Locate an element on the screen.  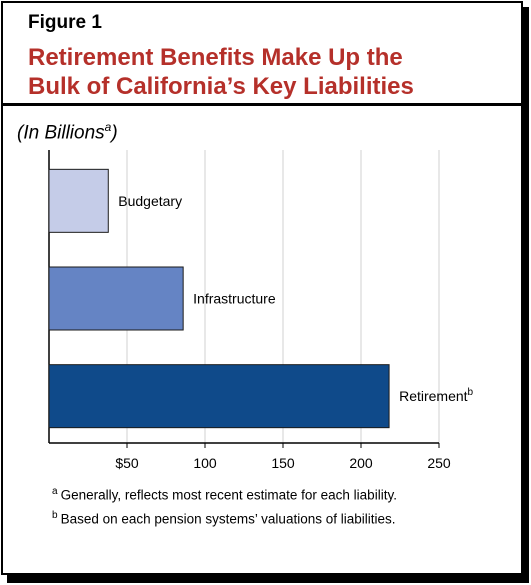
bar-retirement is located at coordinates (219, 396).